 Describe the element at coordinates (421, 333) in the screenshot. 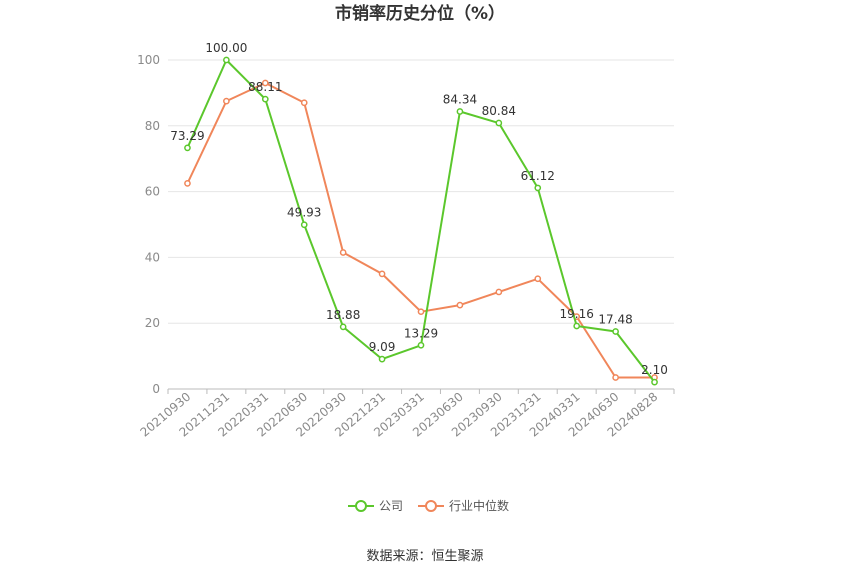

I see `data-label: 13.29` at that location.